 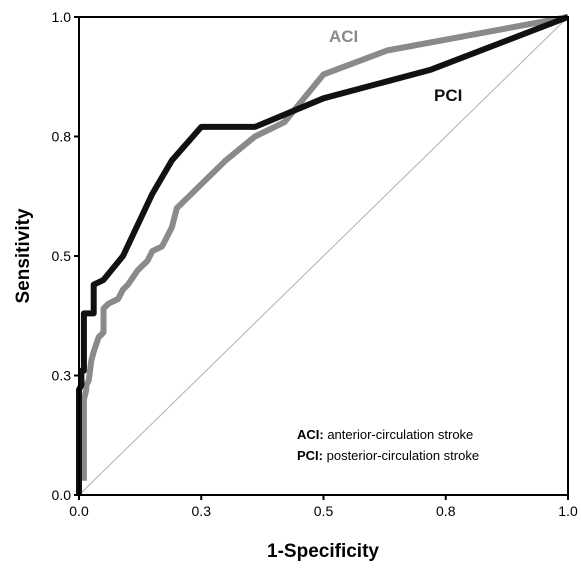 I want to click on series-label-aci: ACI, so click(x=343, y=36).